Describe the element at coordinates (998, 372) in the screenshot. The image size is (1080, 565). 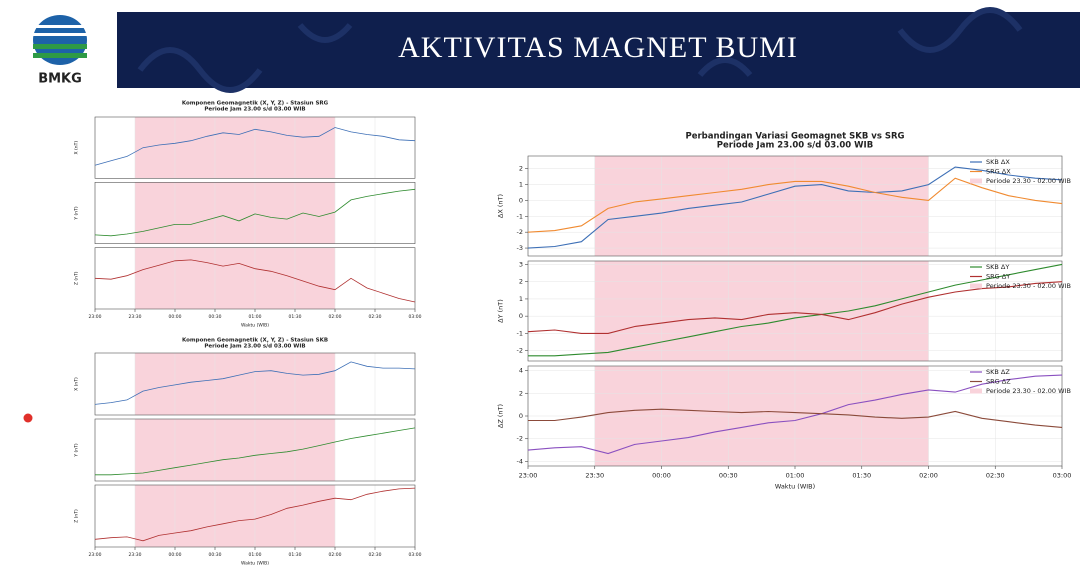
I see `legend-label: SKB ΔZ` at that location.